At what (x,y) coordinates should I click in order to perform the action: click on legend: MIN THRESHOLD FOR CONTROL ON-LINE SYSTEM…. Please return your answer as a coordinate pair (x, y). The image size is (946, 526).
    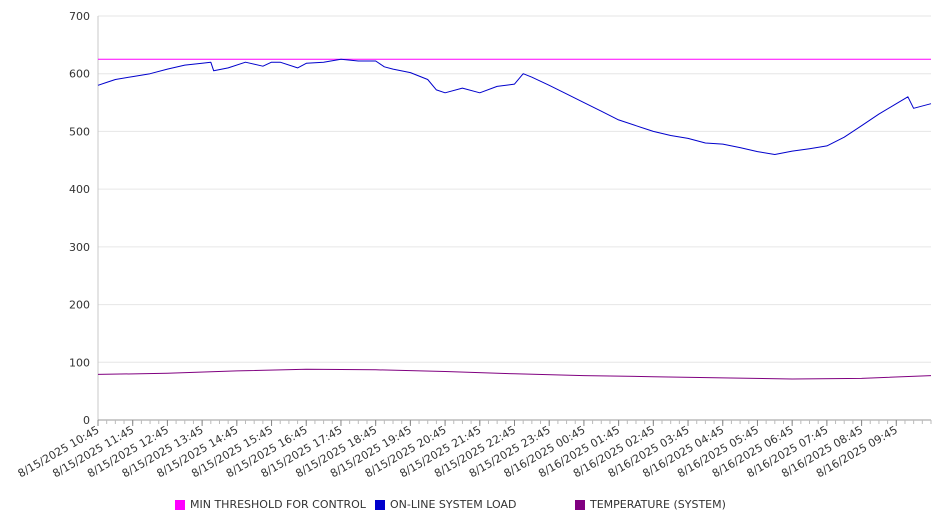
    Looking at the image, I should click on (473, 506).